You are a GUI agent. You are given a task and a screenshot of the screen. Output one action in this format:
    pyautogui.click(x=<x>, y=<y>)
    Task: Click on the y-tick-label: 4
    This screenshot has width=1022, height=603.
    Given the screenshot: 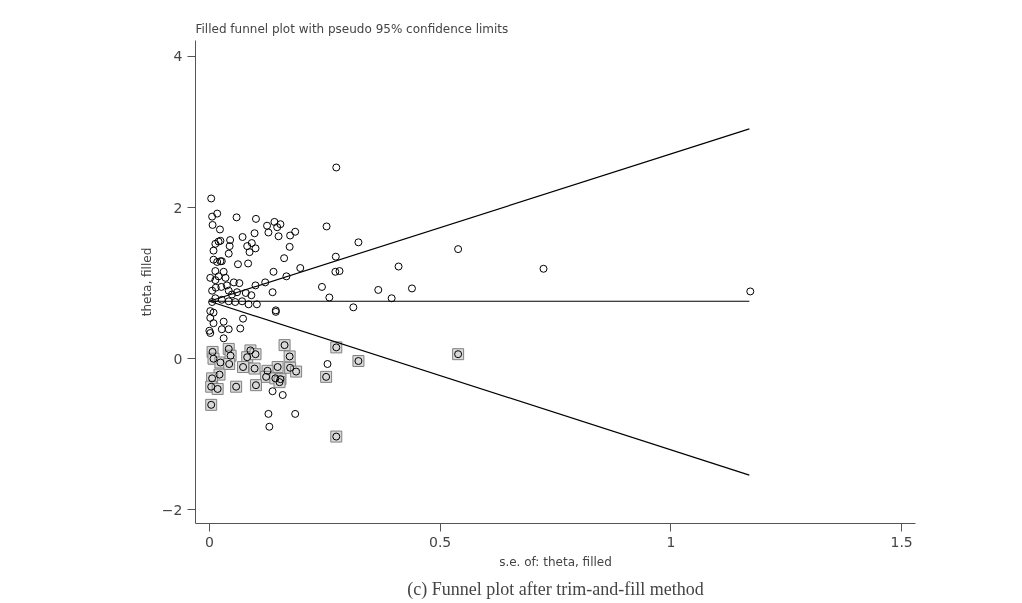 What is the action you would take?
    pyautogui.click(x=178, y=56)
    